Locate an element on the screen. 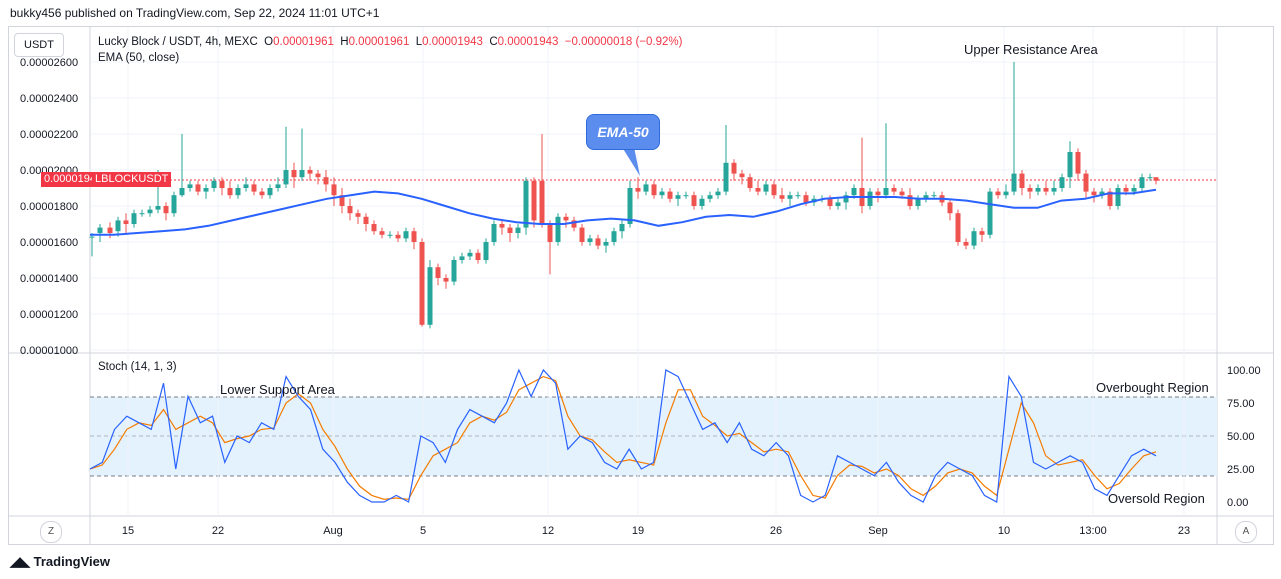 This screenshot has height=579, width=1281. stoch-axis: 100.00 75.00 50.00 25.00 0.00 is located at coordinates (1244, 437).